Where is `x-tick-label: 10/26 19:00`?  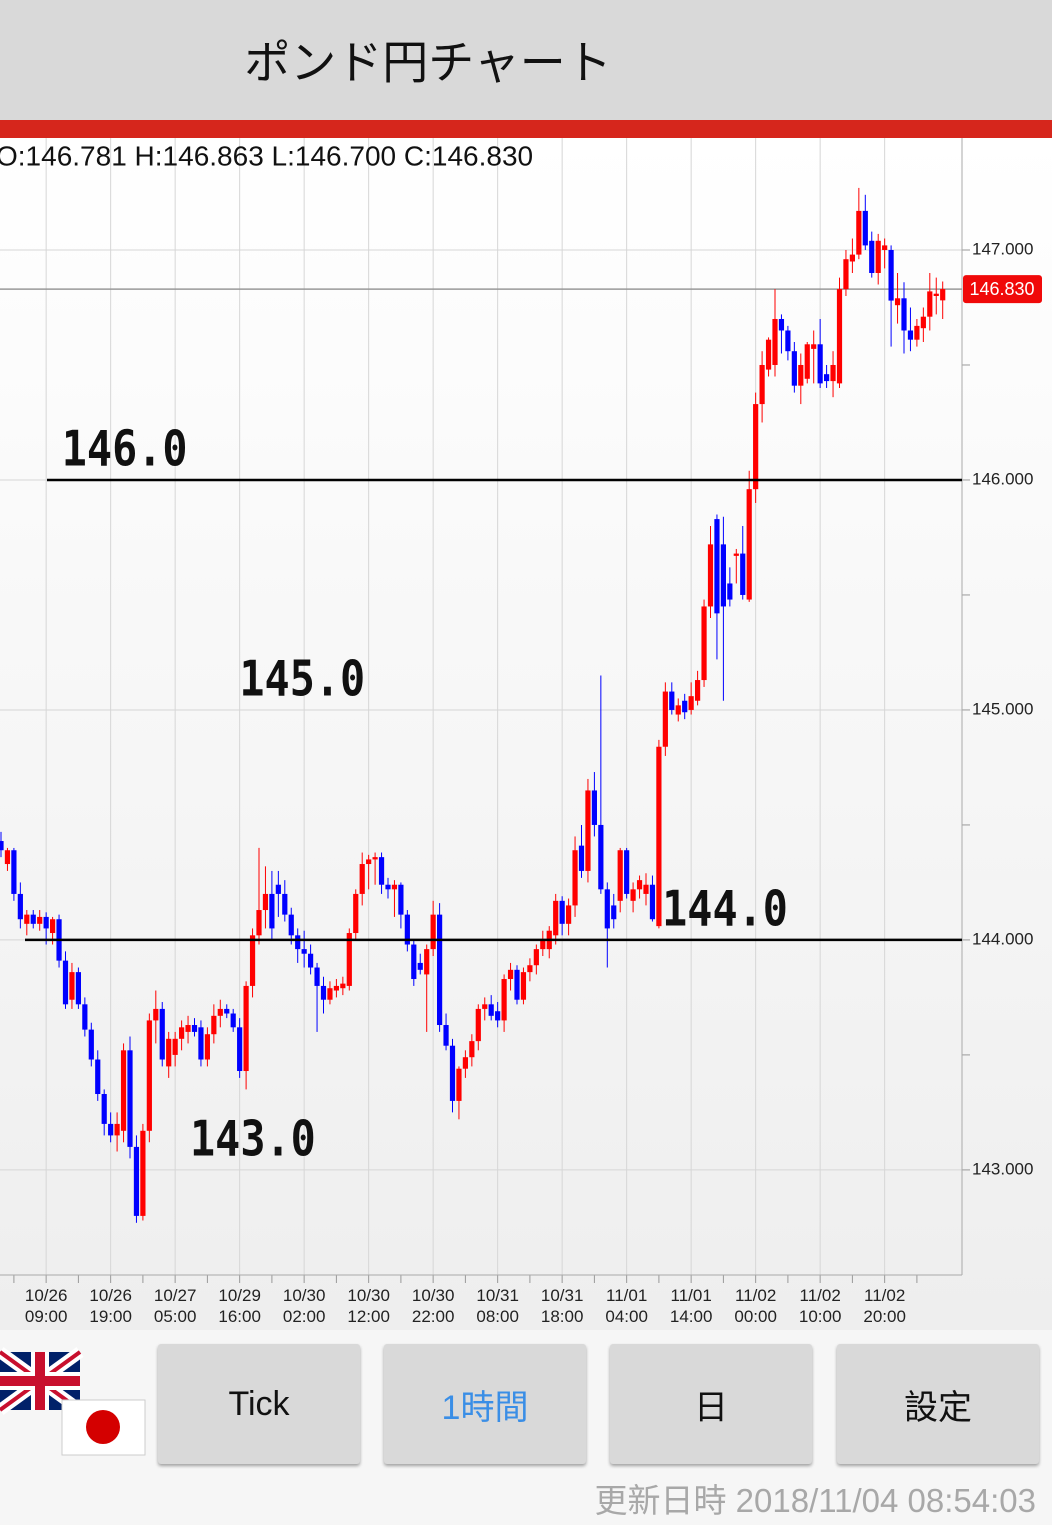 x-tick-label: 10/26 19:00 is located at coordinates (110, 1306).